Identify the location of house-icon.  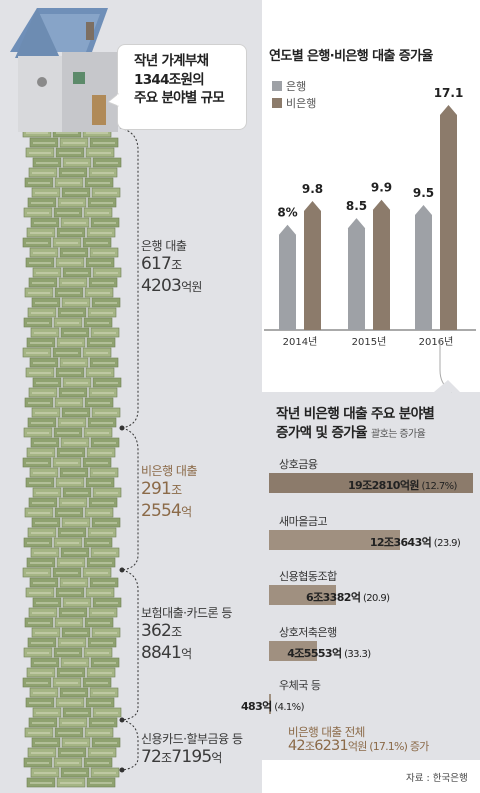
(64, 70).